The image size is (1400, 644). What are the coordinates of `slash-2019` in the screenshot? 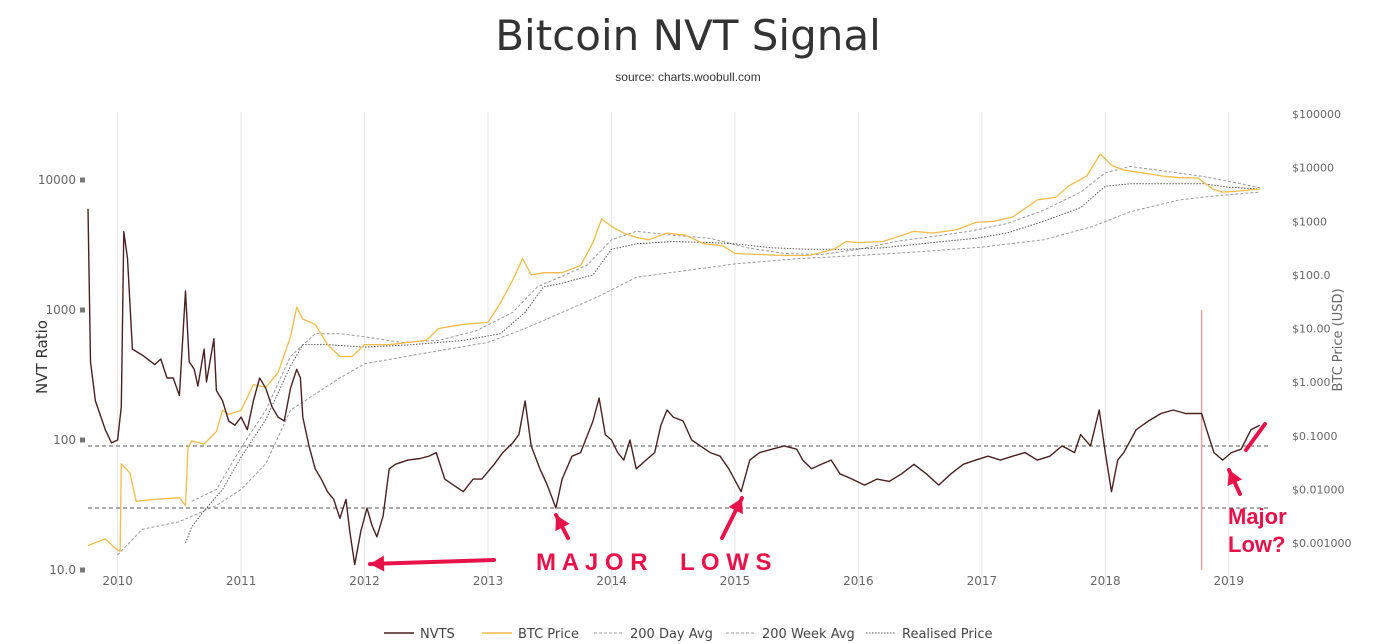 It's located at (1255, 437).